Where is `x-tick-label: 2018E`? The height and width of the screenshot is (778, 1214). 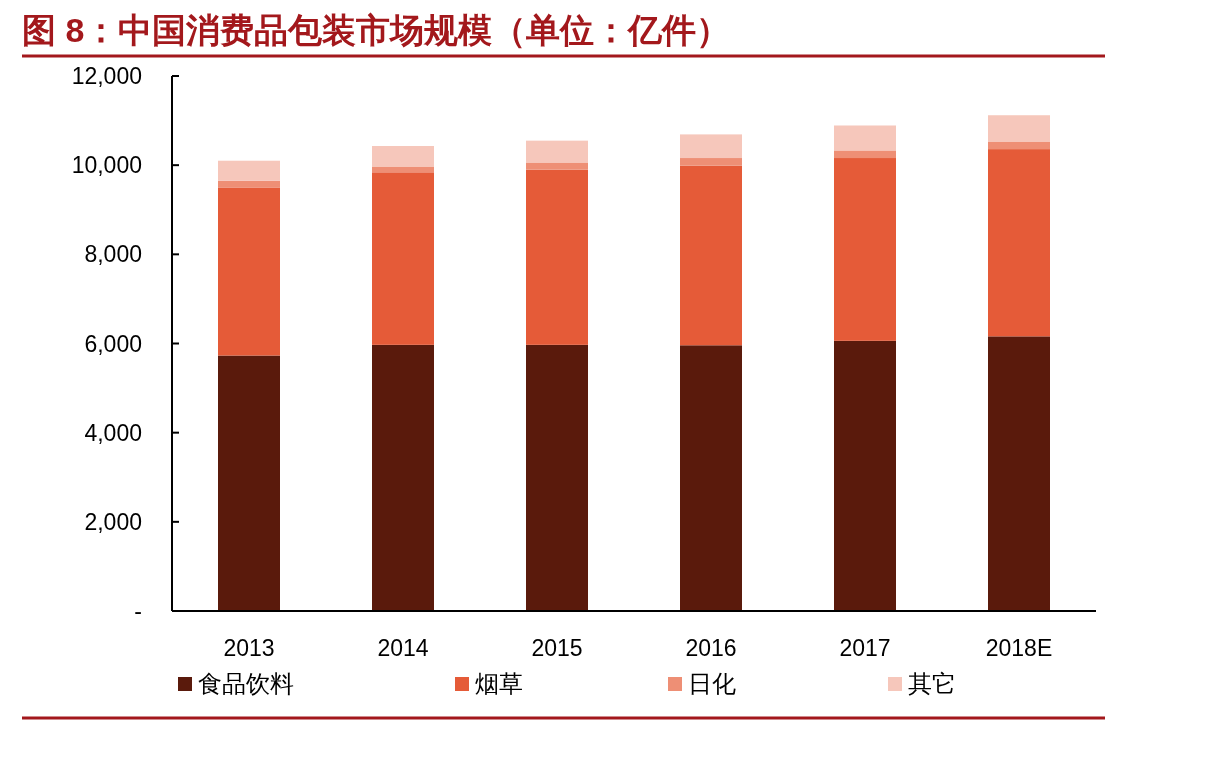 x-tick-label: 2018E is located at coordinates (1019, 648).